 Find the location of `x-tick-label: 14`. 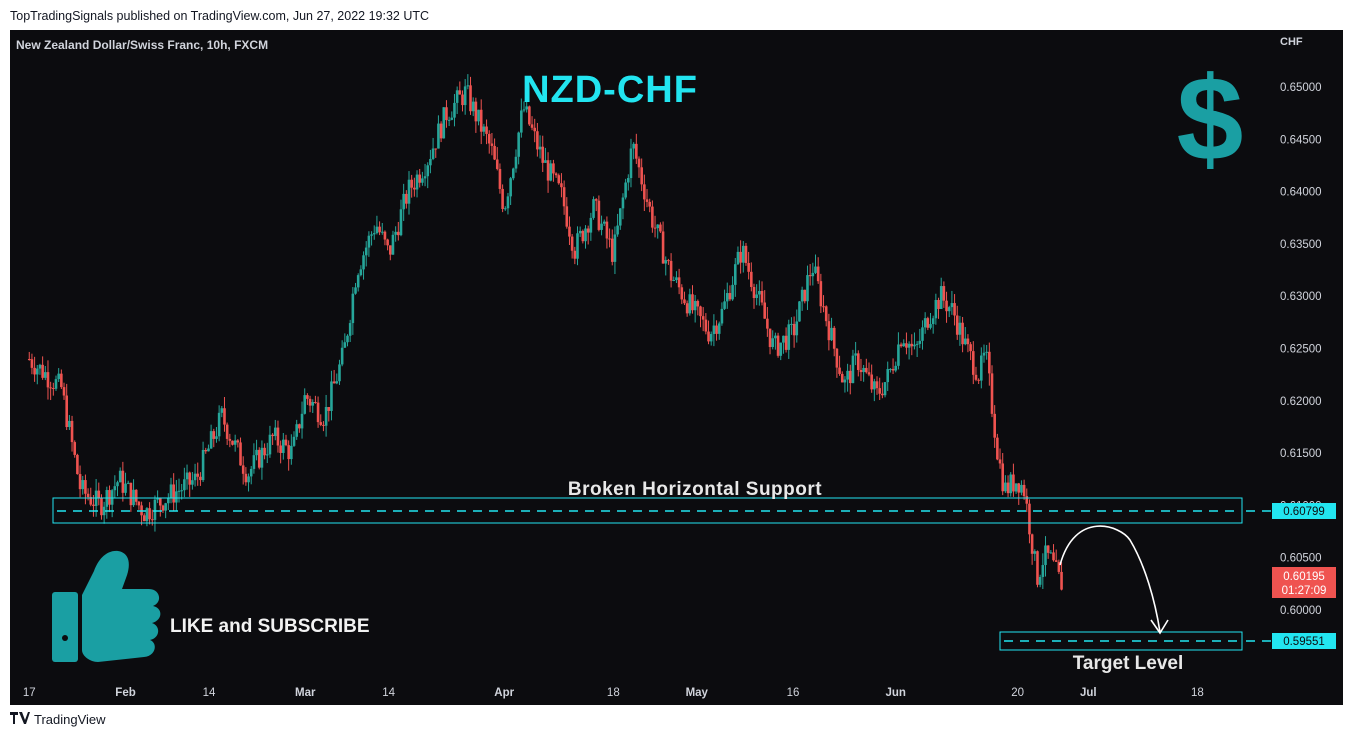

x-tick-label: 14 is located at coordinates (209, 693).